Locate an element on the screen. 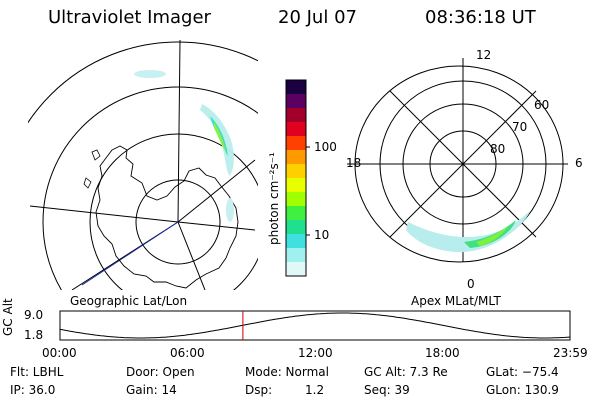 Image resolution: width=600 pixels, height=400 pixels. altitude-timeline is located at coordinates (315, 325).